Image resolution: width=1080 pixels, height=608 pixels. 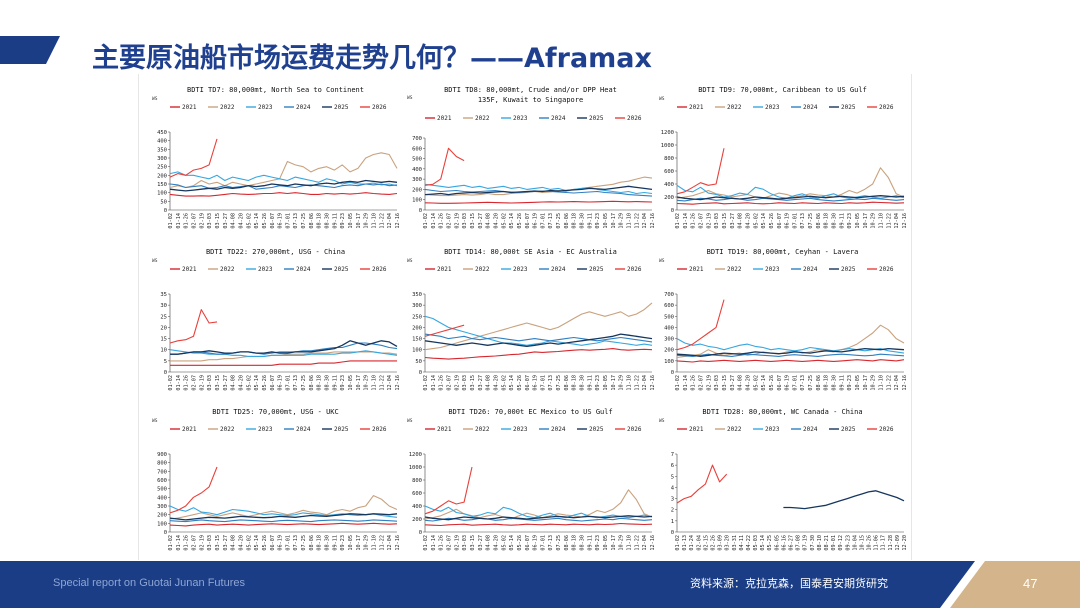 I want to click on x-tick-label: 06-05, so click(x=777, y=543).